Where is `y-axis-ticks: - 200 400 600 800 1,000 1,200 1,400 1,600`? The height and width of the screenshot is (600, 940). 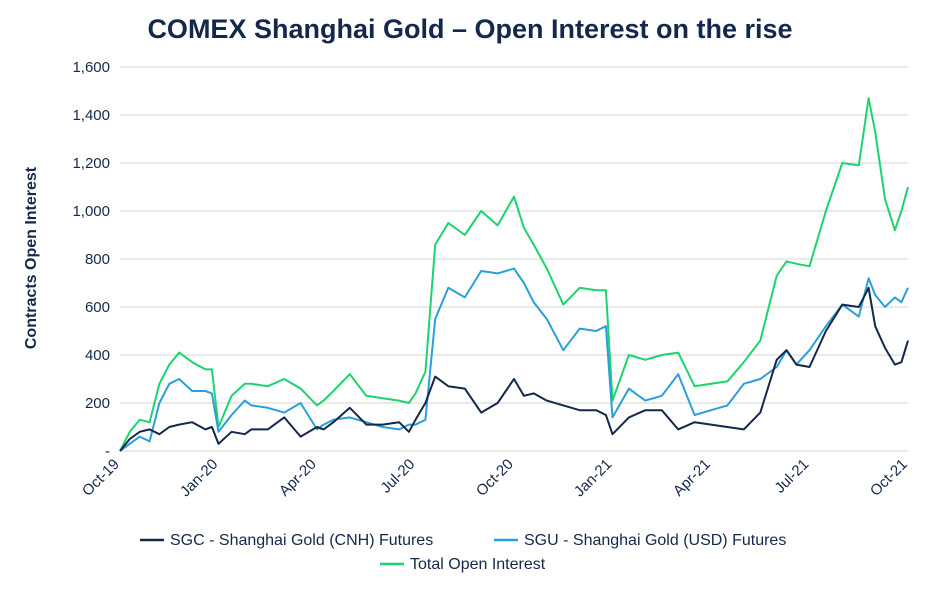
y-axis-ticks: - 200 400 600 800 1,000 1,200 1,400 1,600 is located at coordinates (91, 259).